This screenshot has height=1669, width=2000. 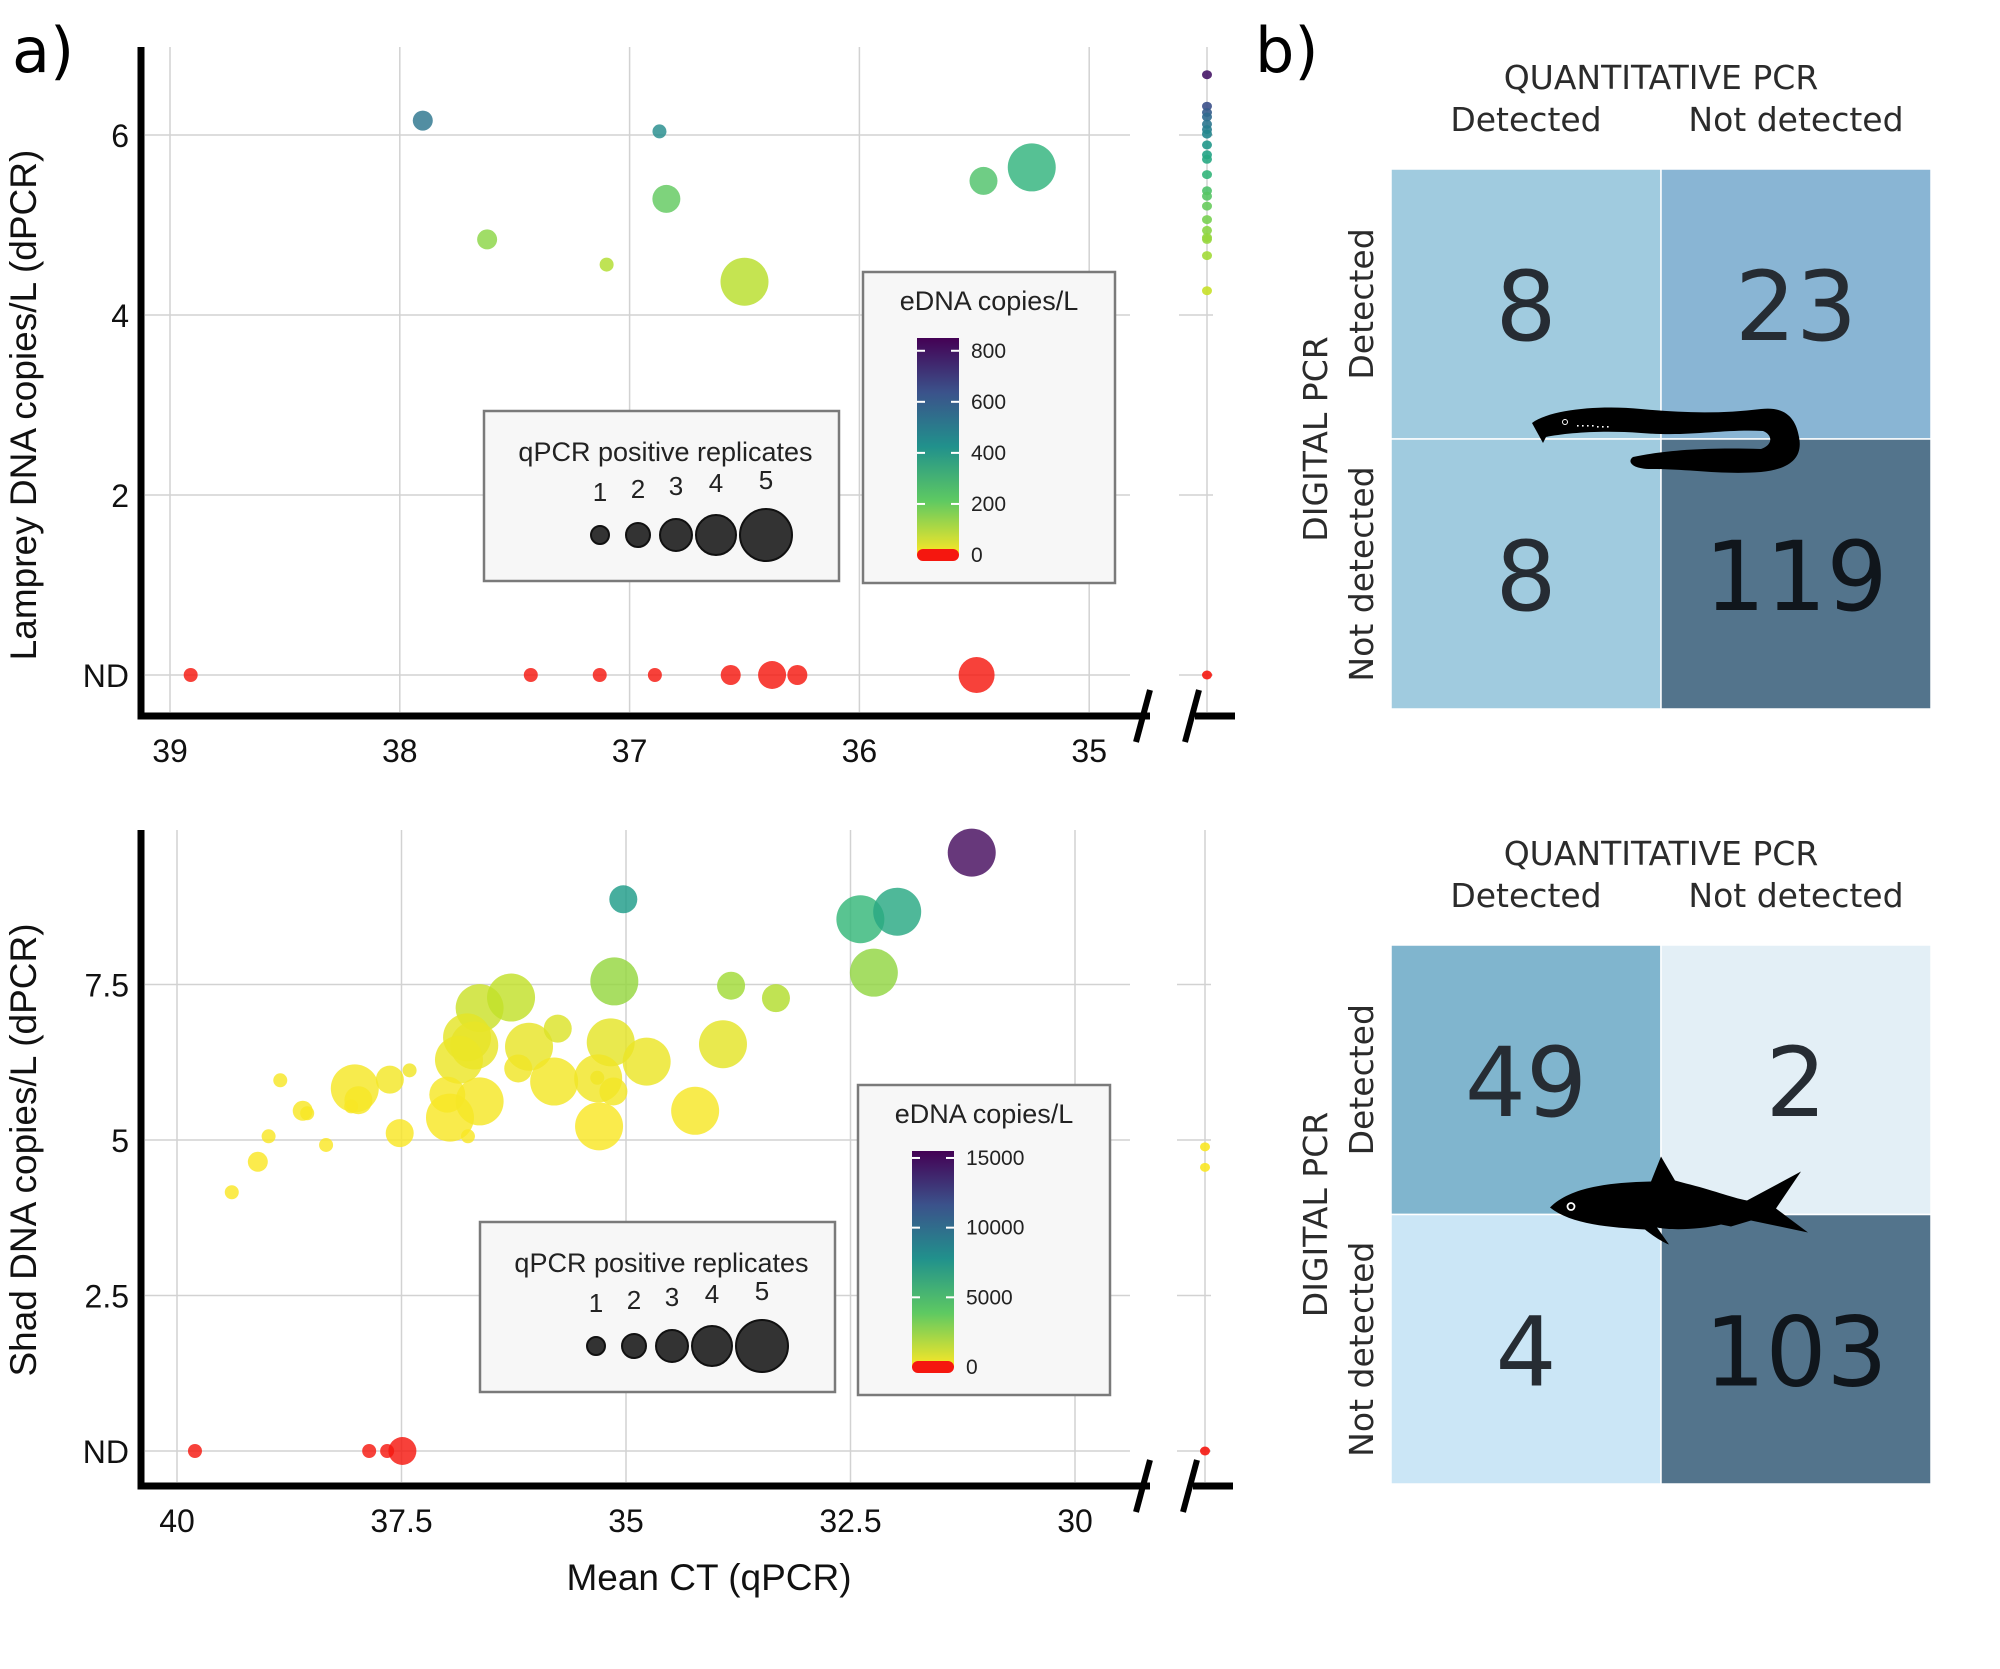 I want to click on size-legend-label: 4, so click(x=712, y=1294).